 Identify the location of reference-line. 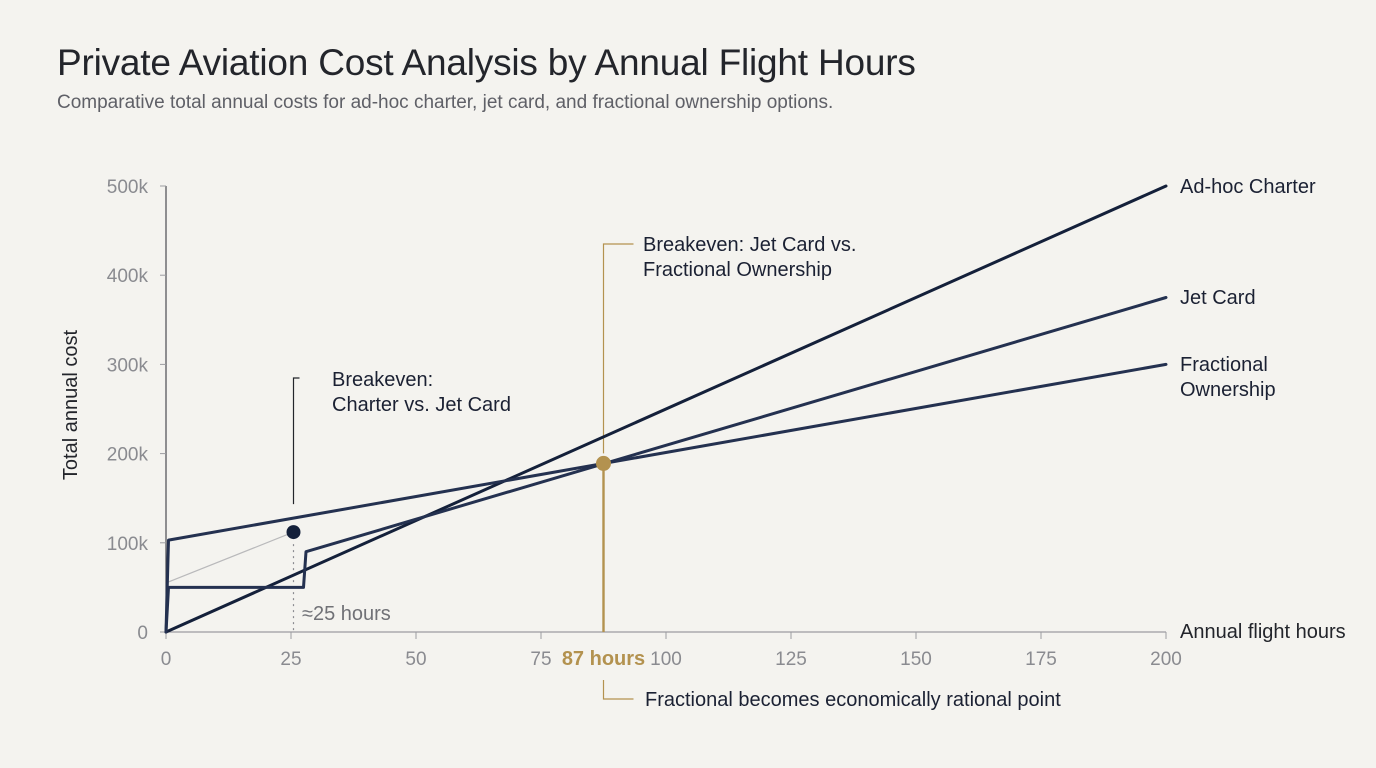
(229, 557).